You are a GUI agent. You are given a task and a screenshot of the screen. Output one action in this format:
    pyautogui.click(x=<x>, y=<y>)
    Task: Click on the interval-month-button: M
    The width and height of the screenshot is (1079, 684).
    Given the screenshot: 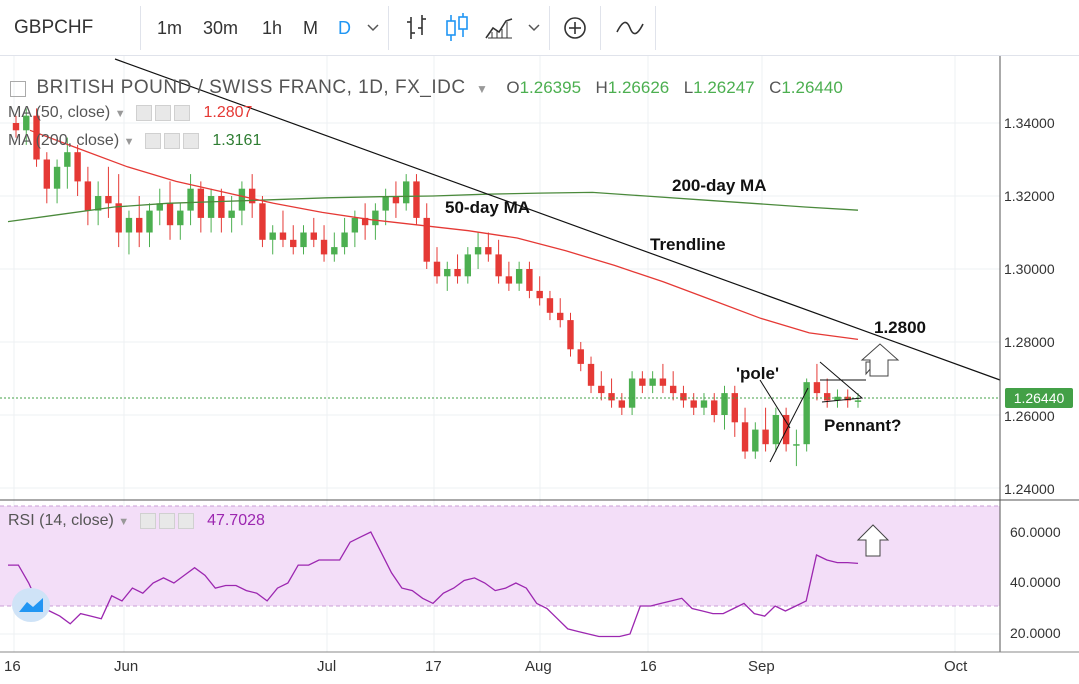 What is the action you would take?
    pyautogui.click(x=310, y=28)
    